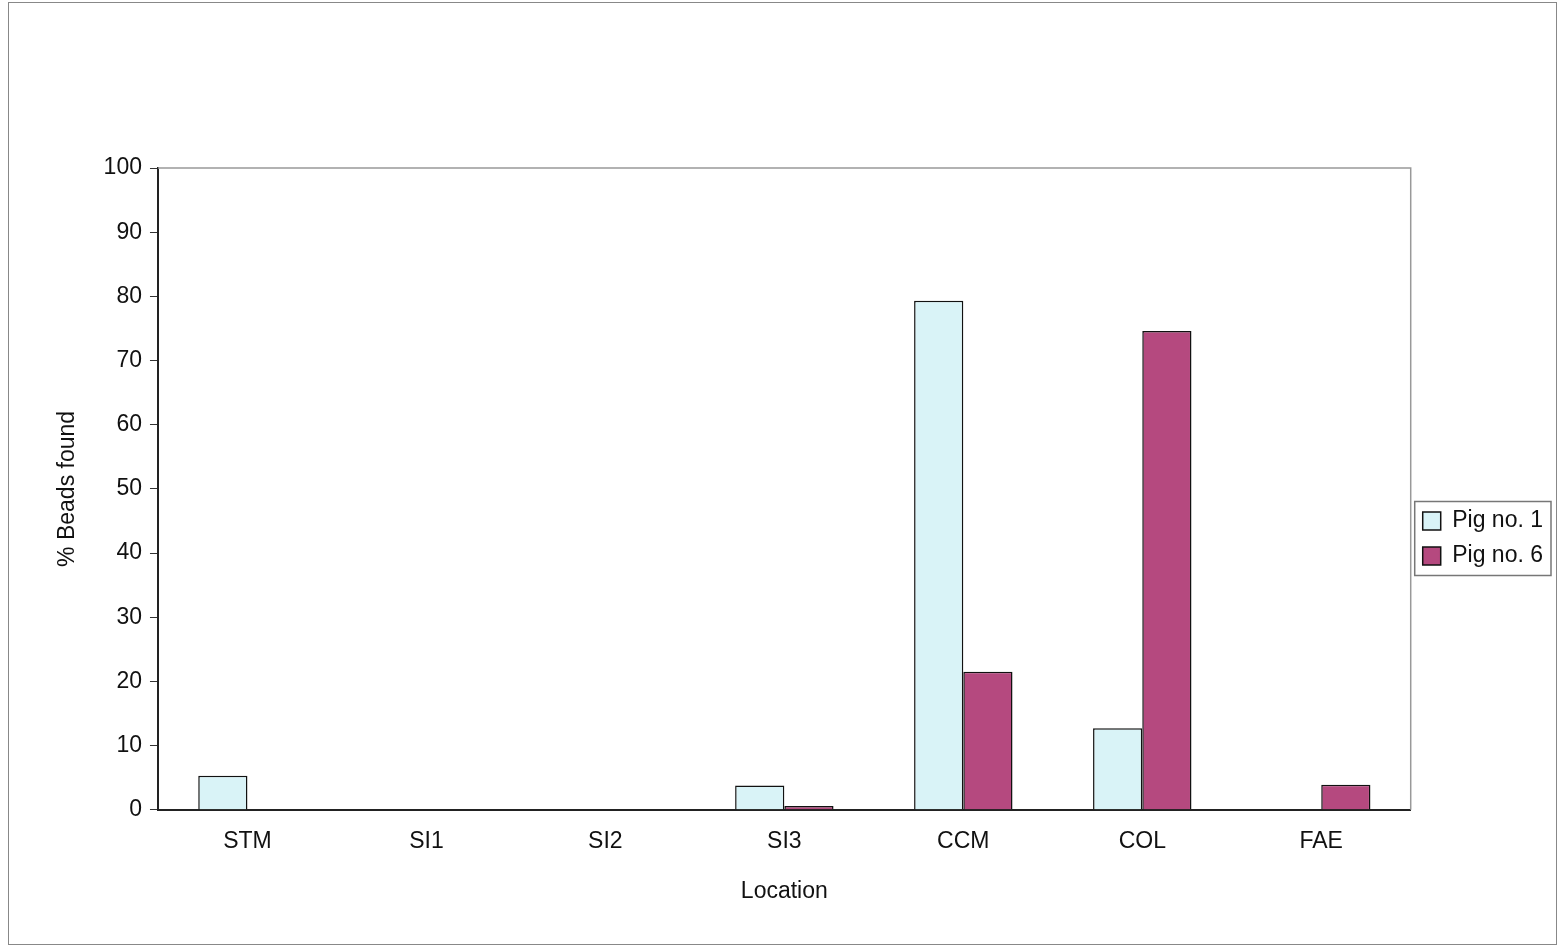  I want to click on x-tick-label: FAE, so click(1321, 839).